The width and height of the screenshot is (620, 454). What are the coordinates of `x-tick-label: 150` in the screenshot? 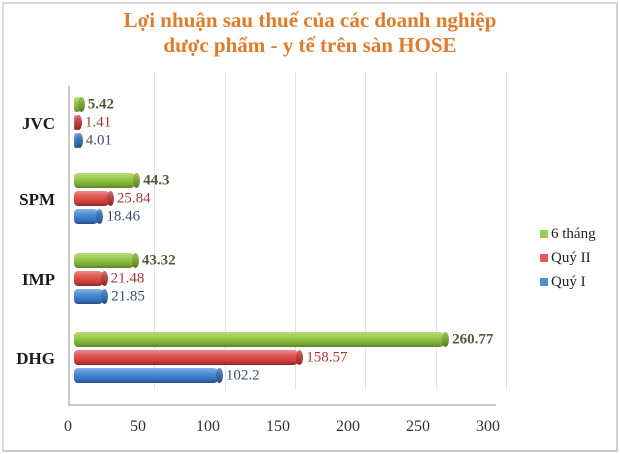 It's located at (278, 426).